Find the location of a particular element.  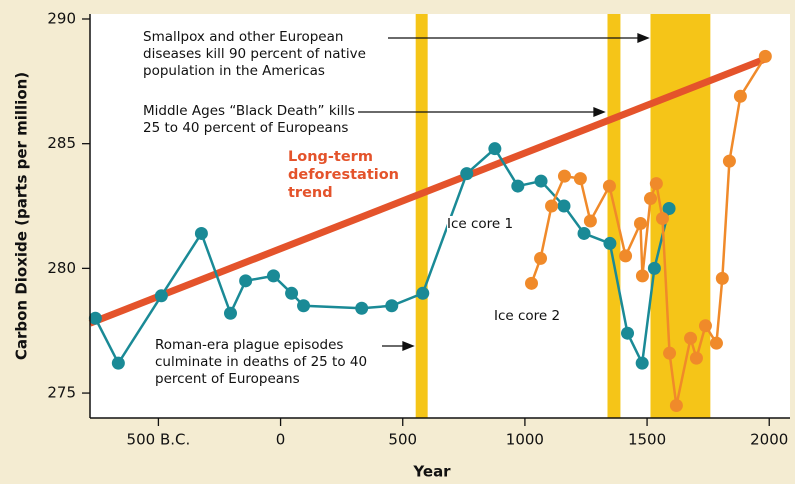

series-label: Ice core 1 is located at coordinates (480, 224).